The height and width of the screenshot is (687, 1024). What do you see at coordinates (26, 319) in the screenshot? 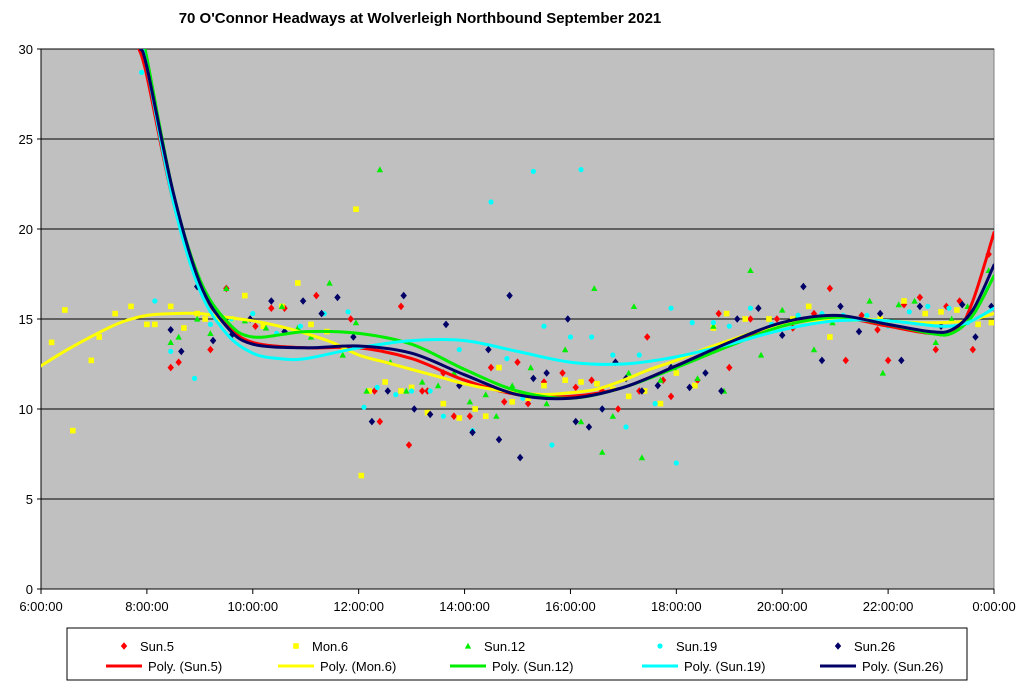
I see `y-tick-label: 15` at bounding box center [26, 319].